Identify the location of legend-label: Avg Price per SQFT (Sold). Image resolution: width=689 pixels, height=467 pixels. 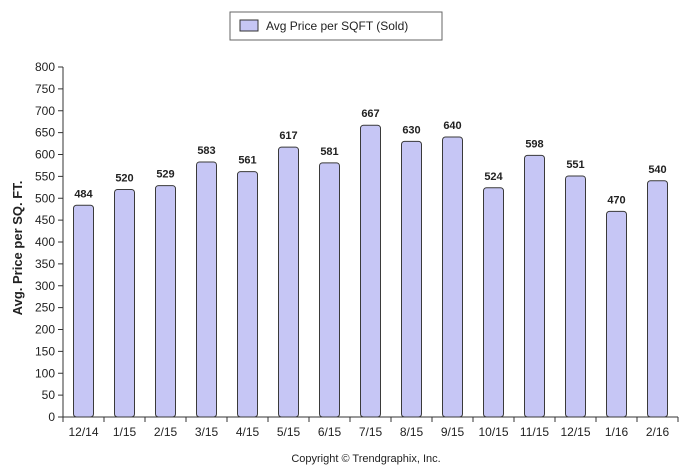
(337, 26).